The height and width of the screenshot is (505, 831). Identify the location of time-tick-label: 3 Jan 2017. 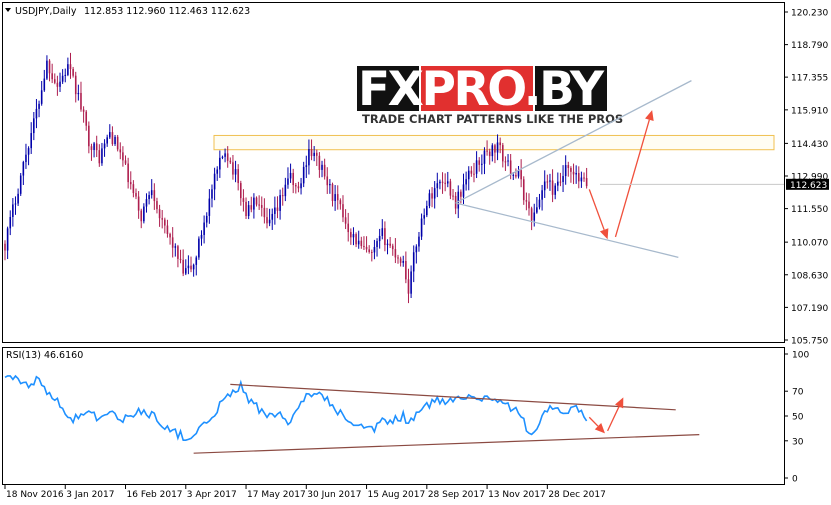
(90, 495).